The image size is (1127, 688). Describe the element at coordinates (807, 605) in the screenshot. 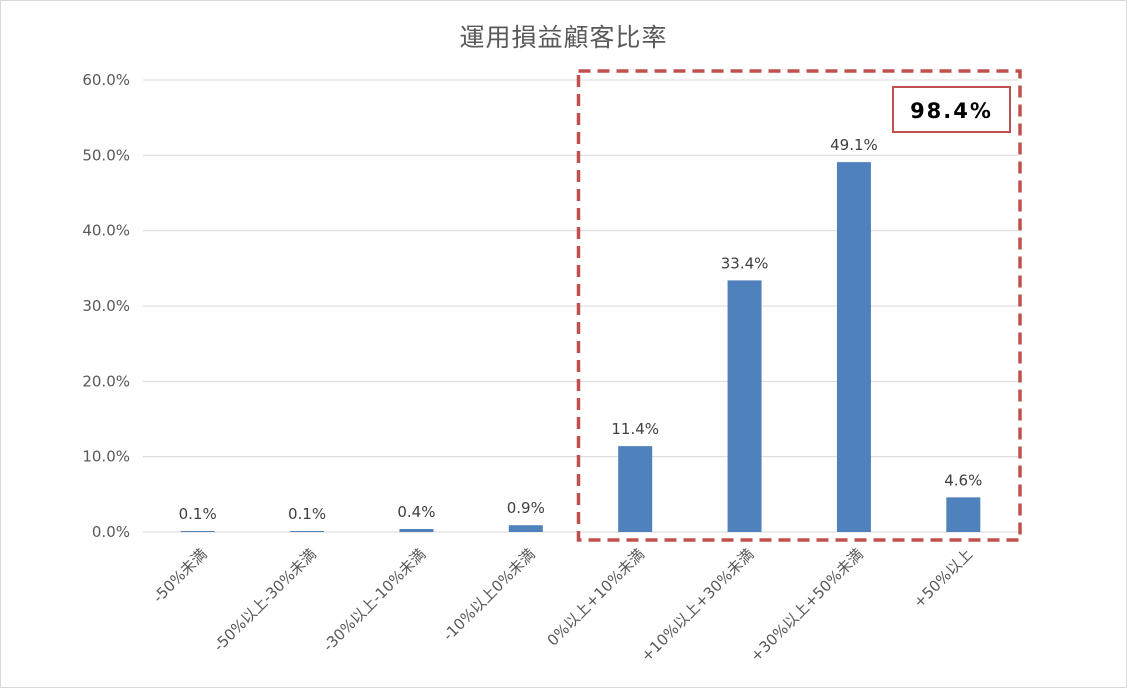

I see `x-tick-label: +30%以上+50%未満` at that location.